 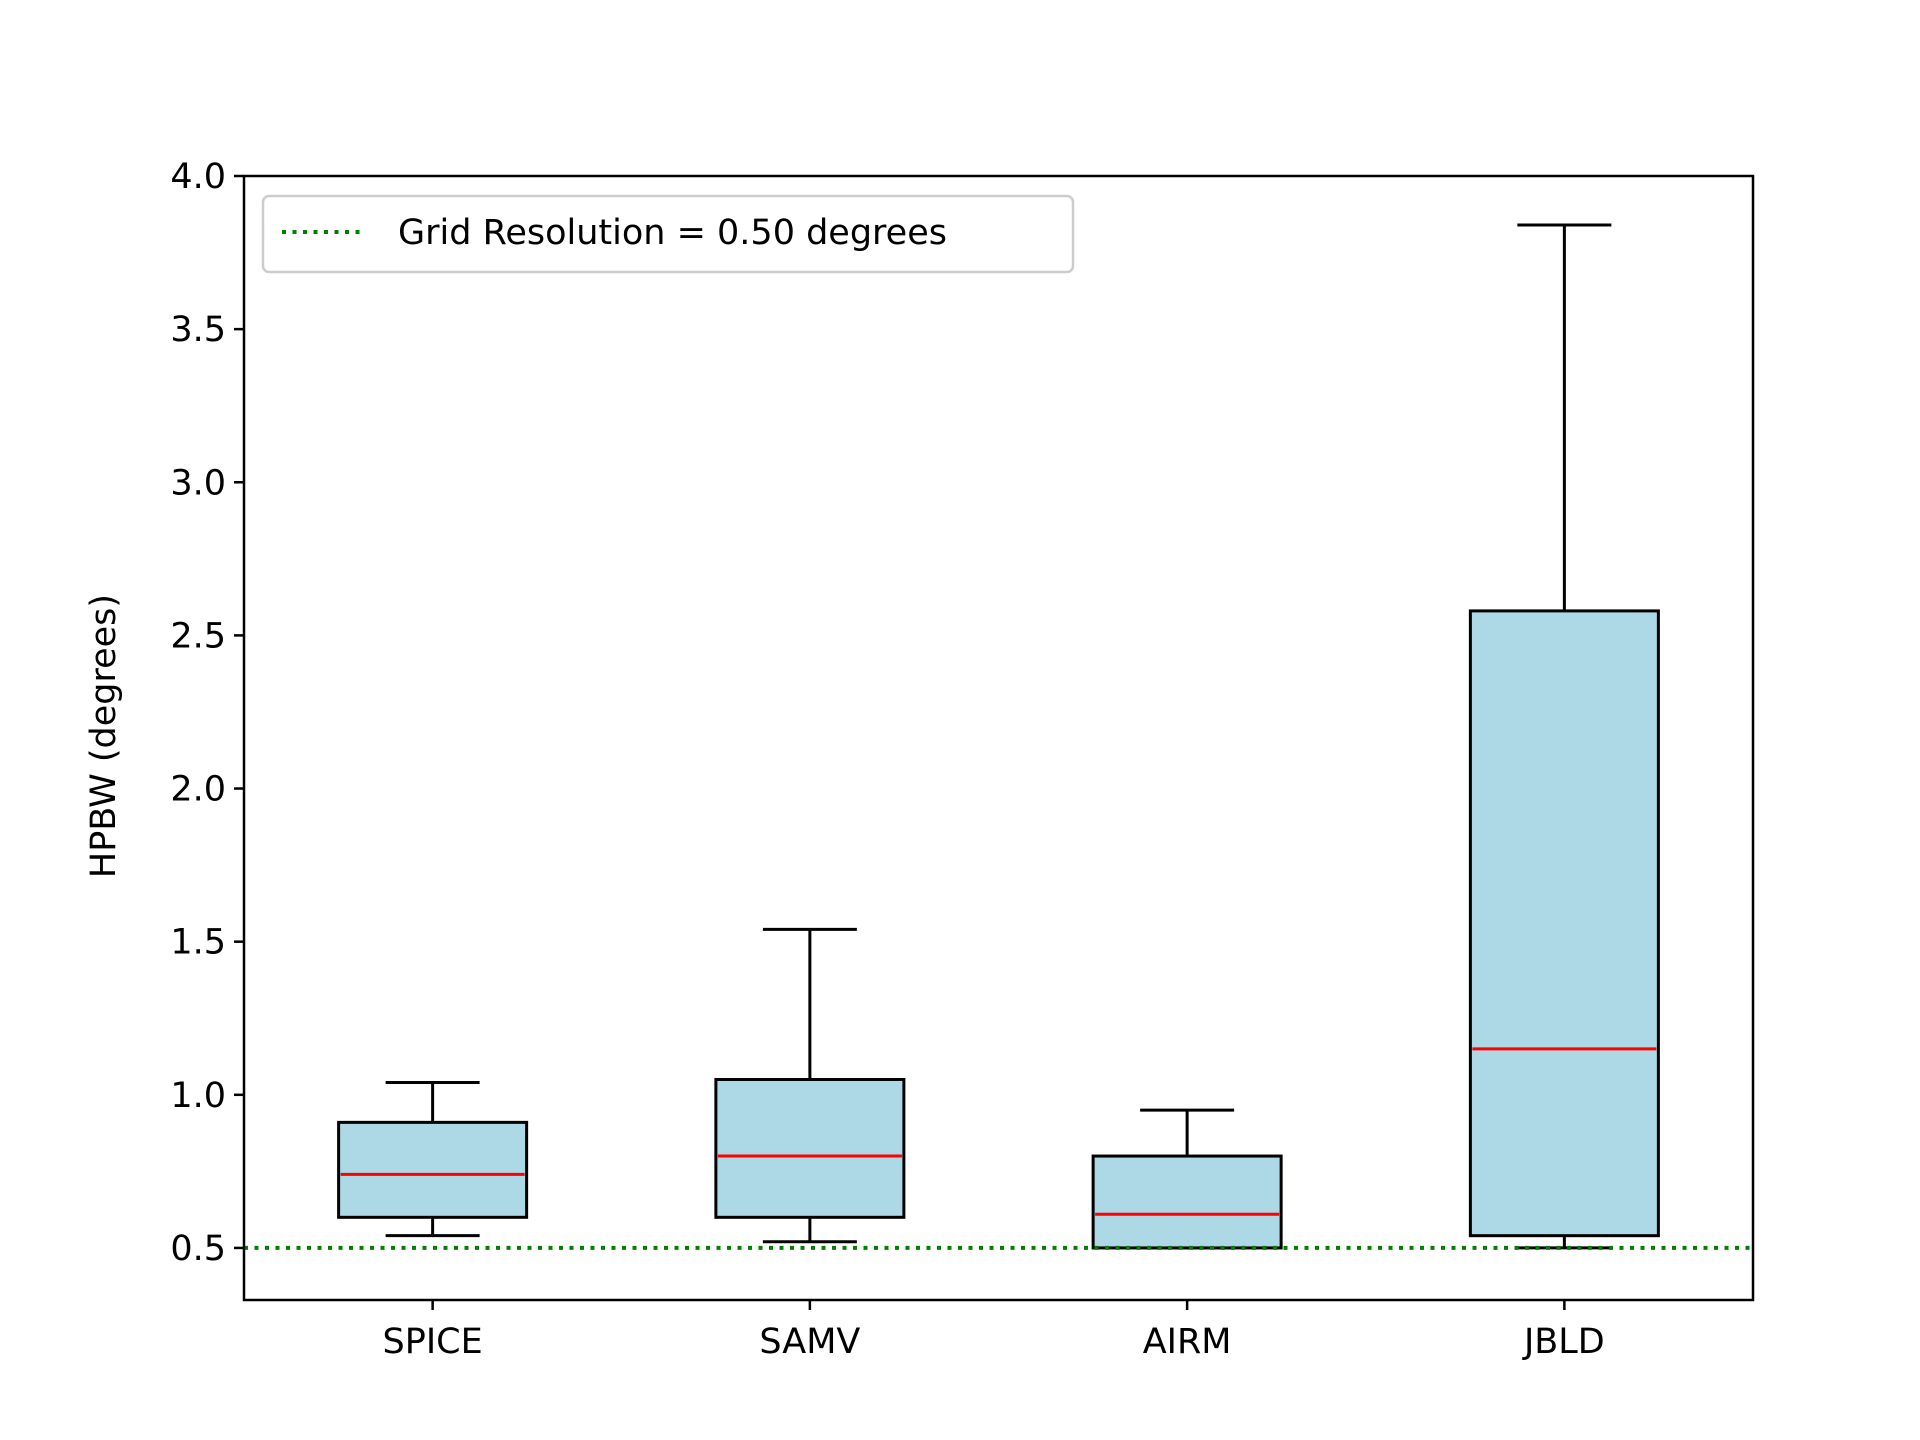 What do you see at coordinates (104, 736) in the screenshot?
I see `y-axis-label: HPBW (degrees)` at bounding box center [104, 736].